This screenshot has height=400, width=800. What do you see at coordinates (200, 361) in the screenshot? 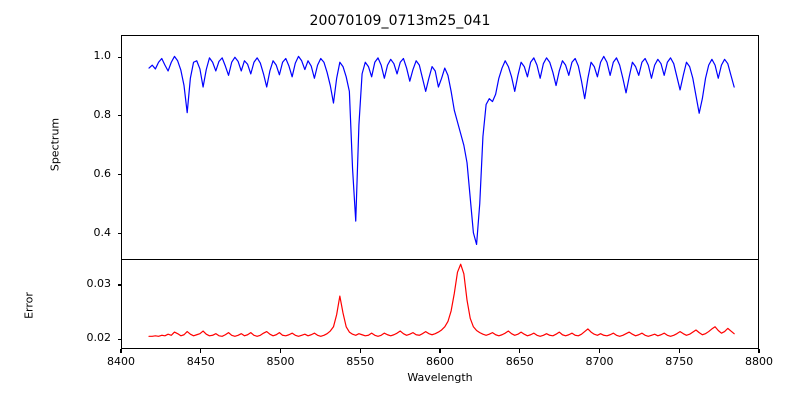
I see `x-tick-label: 8450` at bounding box center [200, 361].